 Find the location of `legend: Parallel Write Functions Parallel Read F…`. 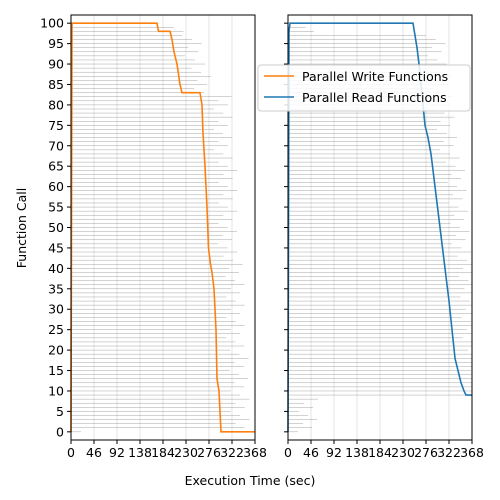

legend: Parallel Write Functions Parallel Read F… is located at coordinates (364, 88).